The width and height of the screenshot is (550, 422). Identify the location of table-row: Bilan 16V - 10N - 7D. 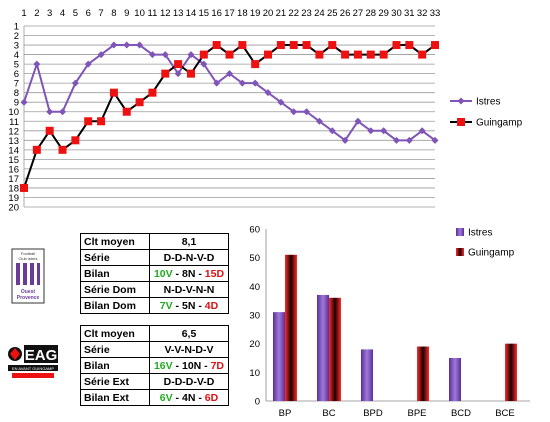
(154, 365).